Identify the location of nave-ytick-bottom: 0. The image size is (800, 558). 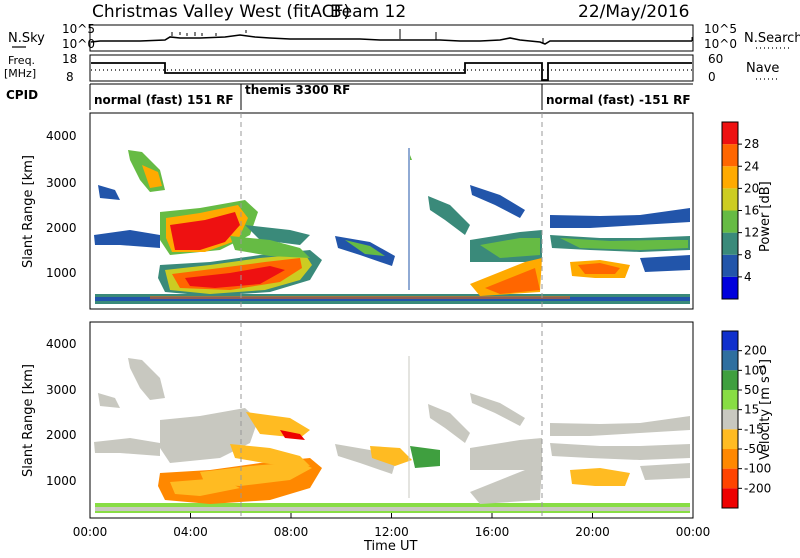
(712, 77).